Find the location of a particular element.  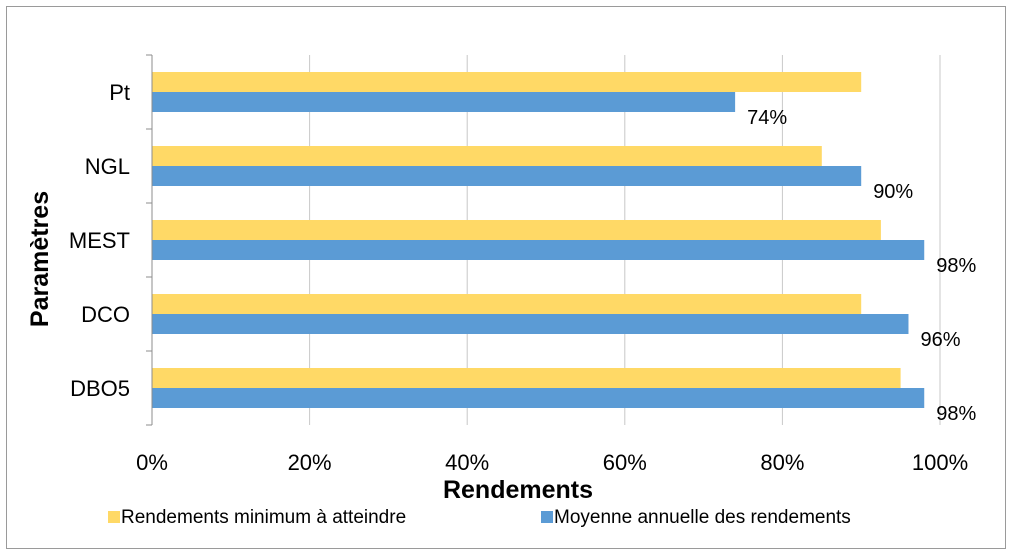

x-axis-title: Rendements is located at coordinates (518, 490).